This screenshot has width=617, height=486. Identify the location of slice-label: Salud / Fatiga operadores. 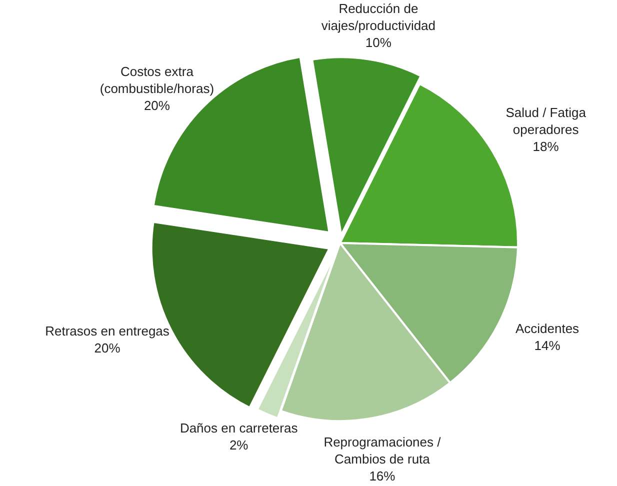
(546, 120).